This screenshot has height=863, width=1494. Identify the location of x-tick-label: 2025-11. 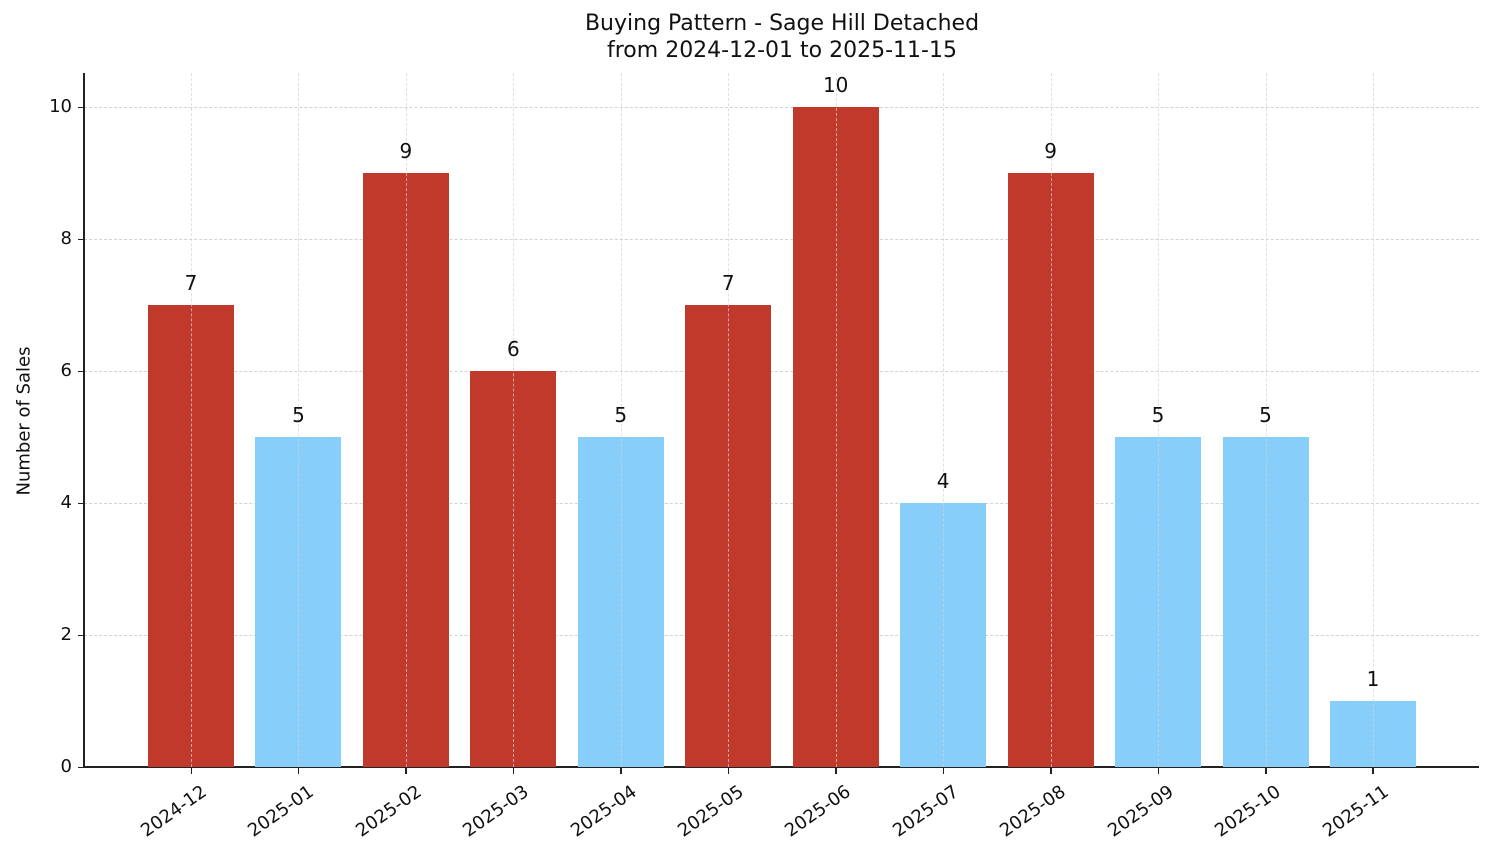
(1355, 811).